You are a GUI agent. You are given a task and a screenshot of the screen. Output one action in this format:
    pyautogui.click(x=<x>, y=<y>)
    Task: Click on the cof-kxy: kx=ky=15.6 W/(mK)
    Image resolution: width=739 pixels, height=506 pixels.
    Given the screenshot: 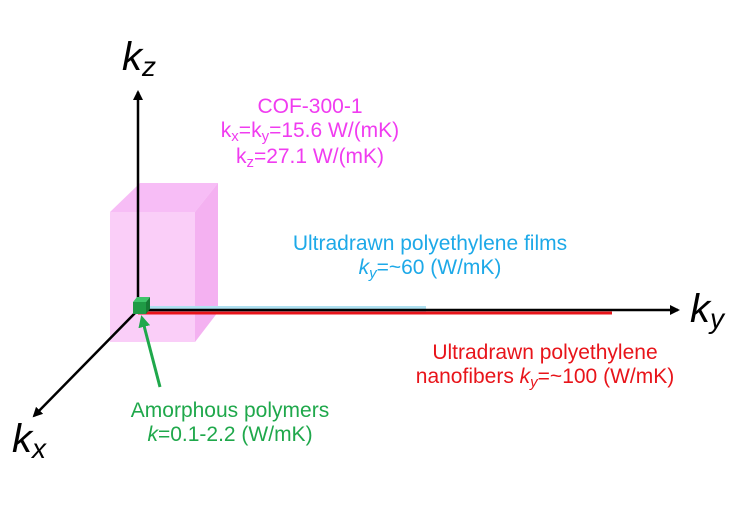 What is the action you would take?
    pyautogui.click(x=310, y=132)
    